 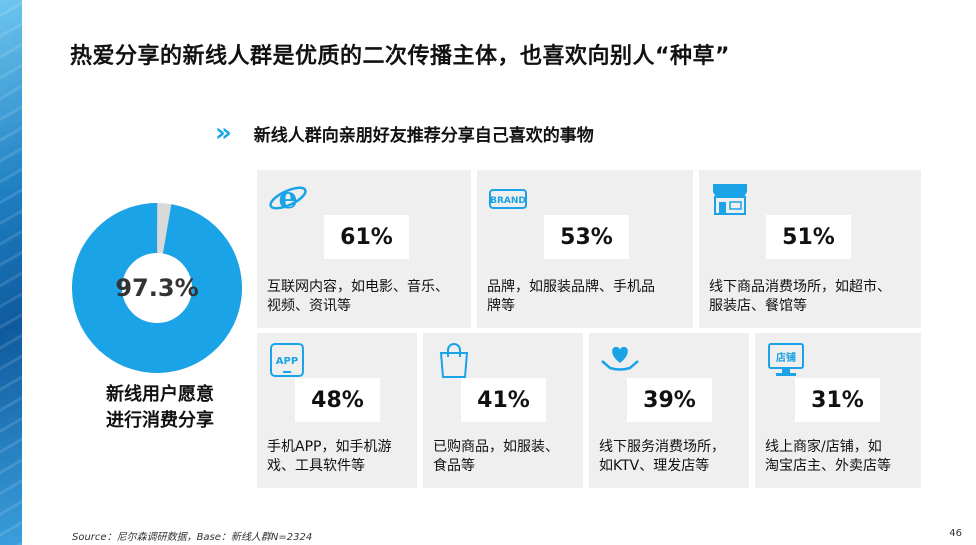 I want to click on card-internet-content: e 61% 互联网内容，如电影、音乐、 视频、资讯等, so click(x=364, y=249).